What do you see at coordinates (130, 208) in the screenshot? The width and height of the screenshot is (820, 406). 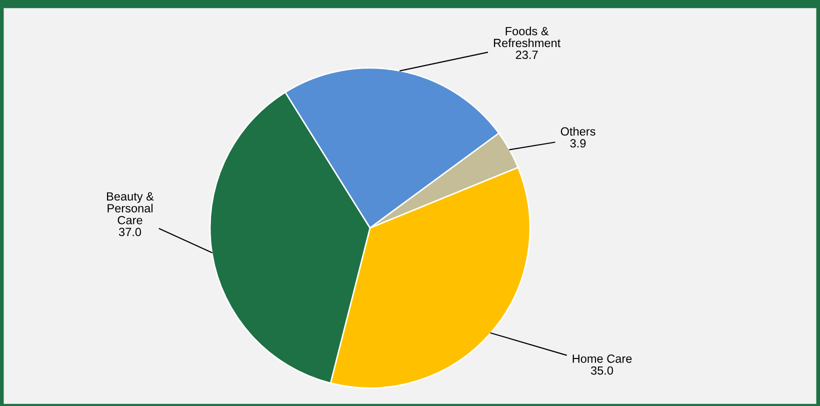 I see `slice-label: Beauty & Personal Care` at bounding box center [130, 208].